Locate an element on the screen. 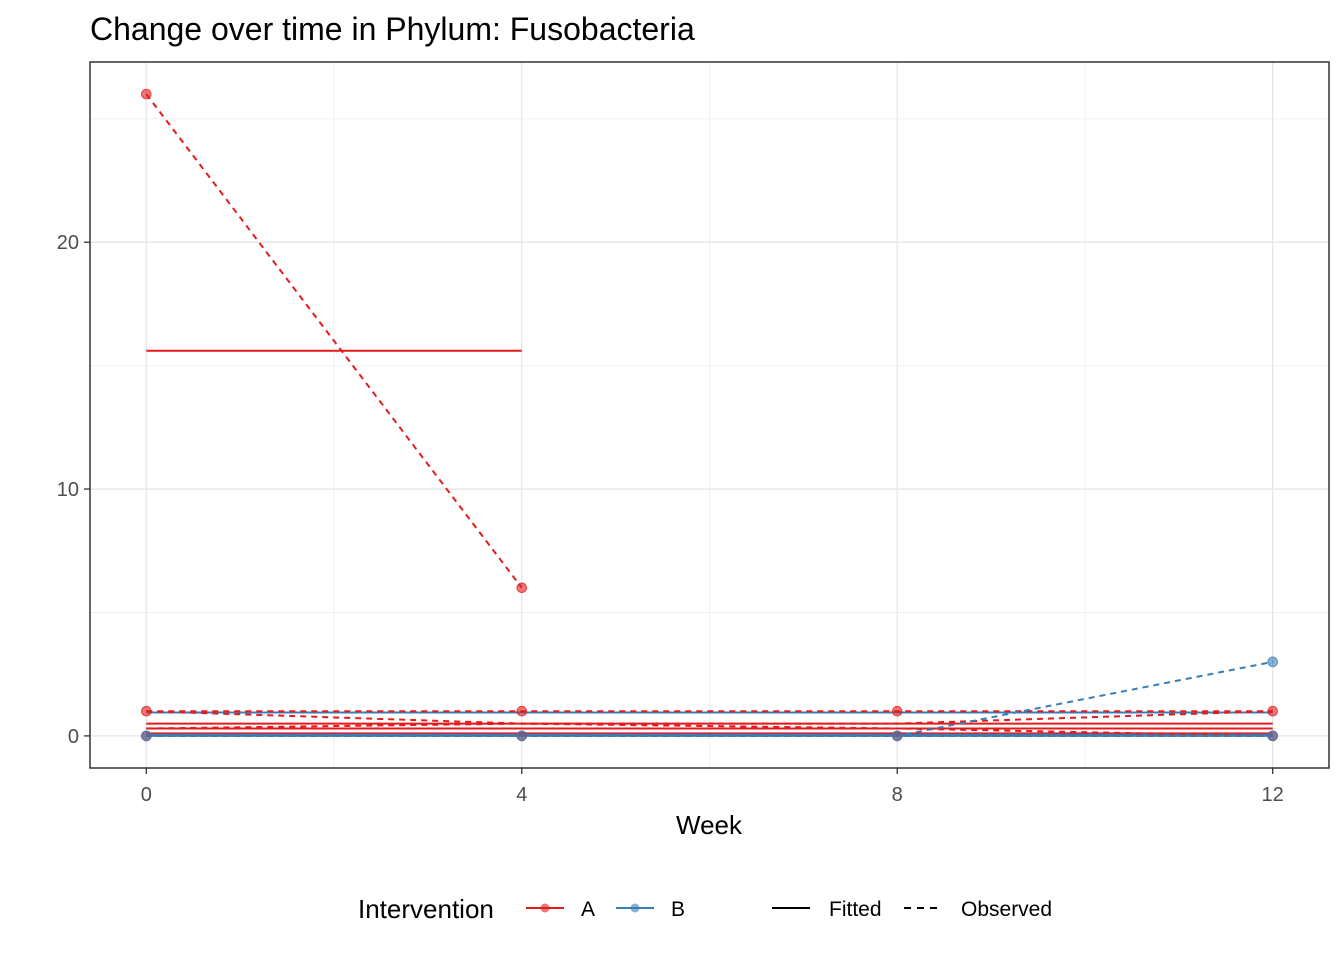  x-tick-label: 0 is located at coordinates (146, 795).